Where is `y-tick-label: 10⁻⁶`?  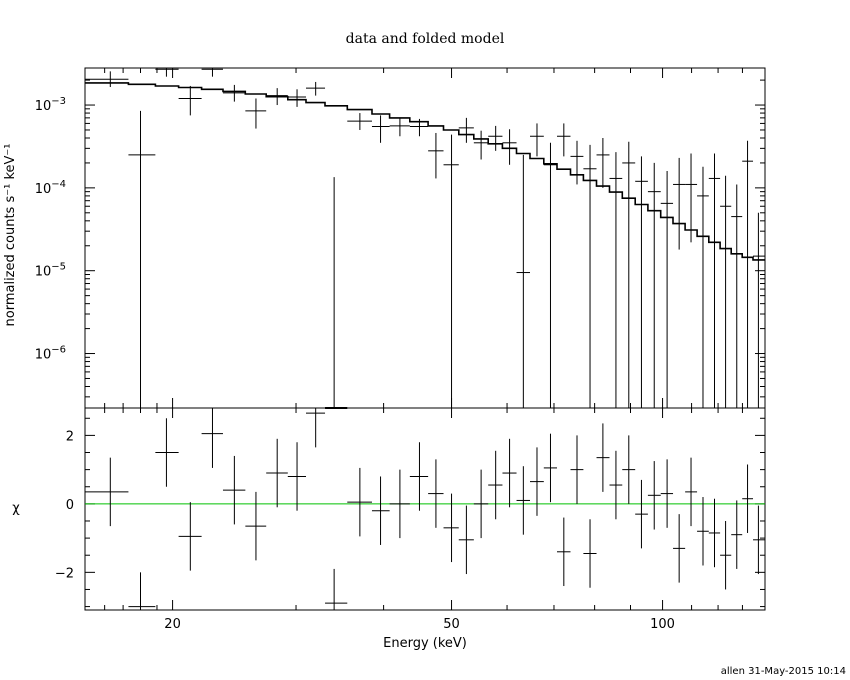
y-tick-label: 10⁻⁶ is located at coordinates (50, 354).